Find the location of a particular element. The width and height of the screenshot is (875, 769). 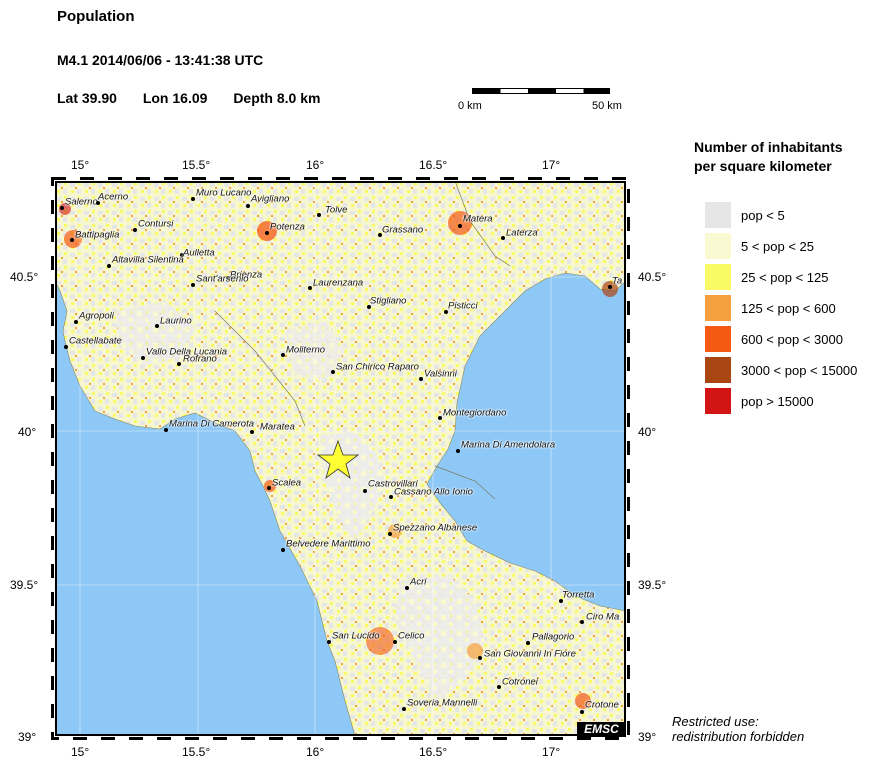

lon-tick: 16° is located at coordinates (315, 752).